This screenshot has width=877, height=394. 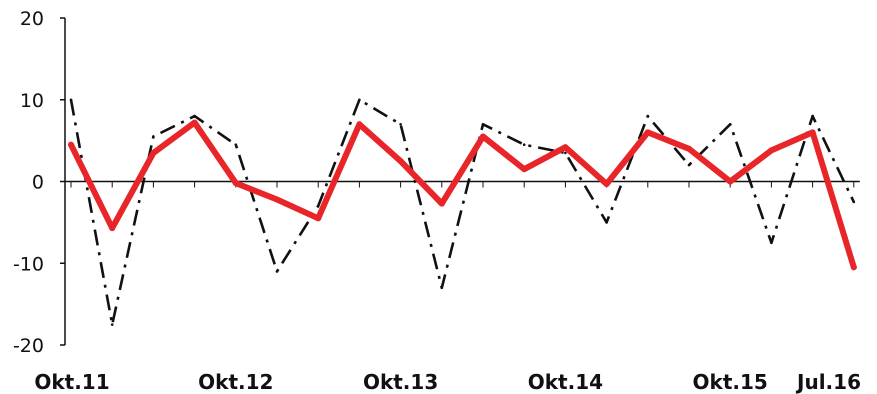 I want to click on y-axis-ticks: 20 10 0 -10 -20, so click(x=39, y=182).